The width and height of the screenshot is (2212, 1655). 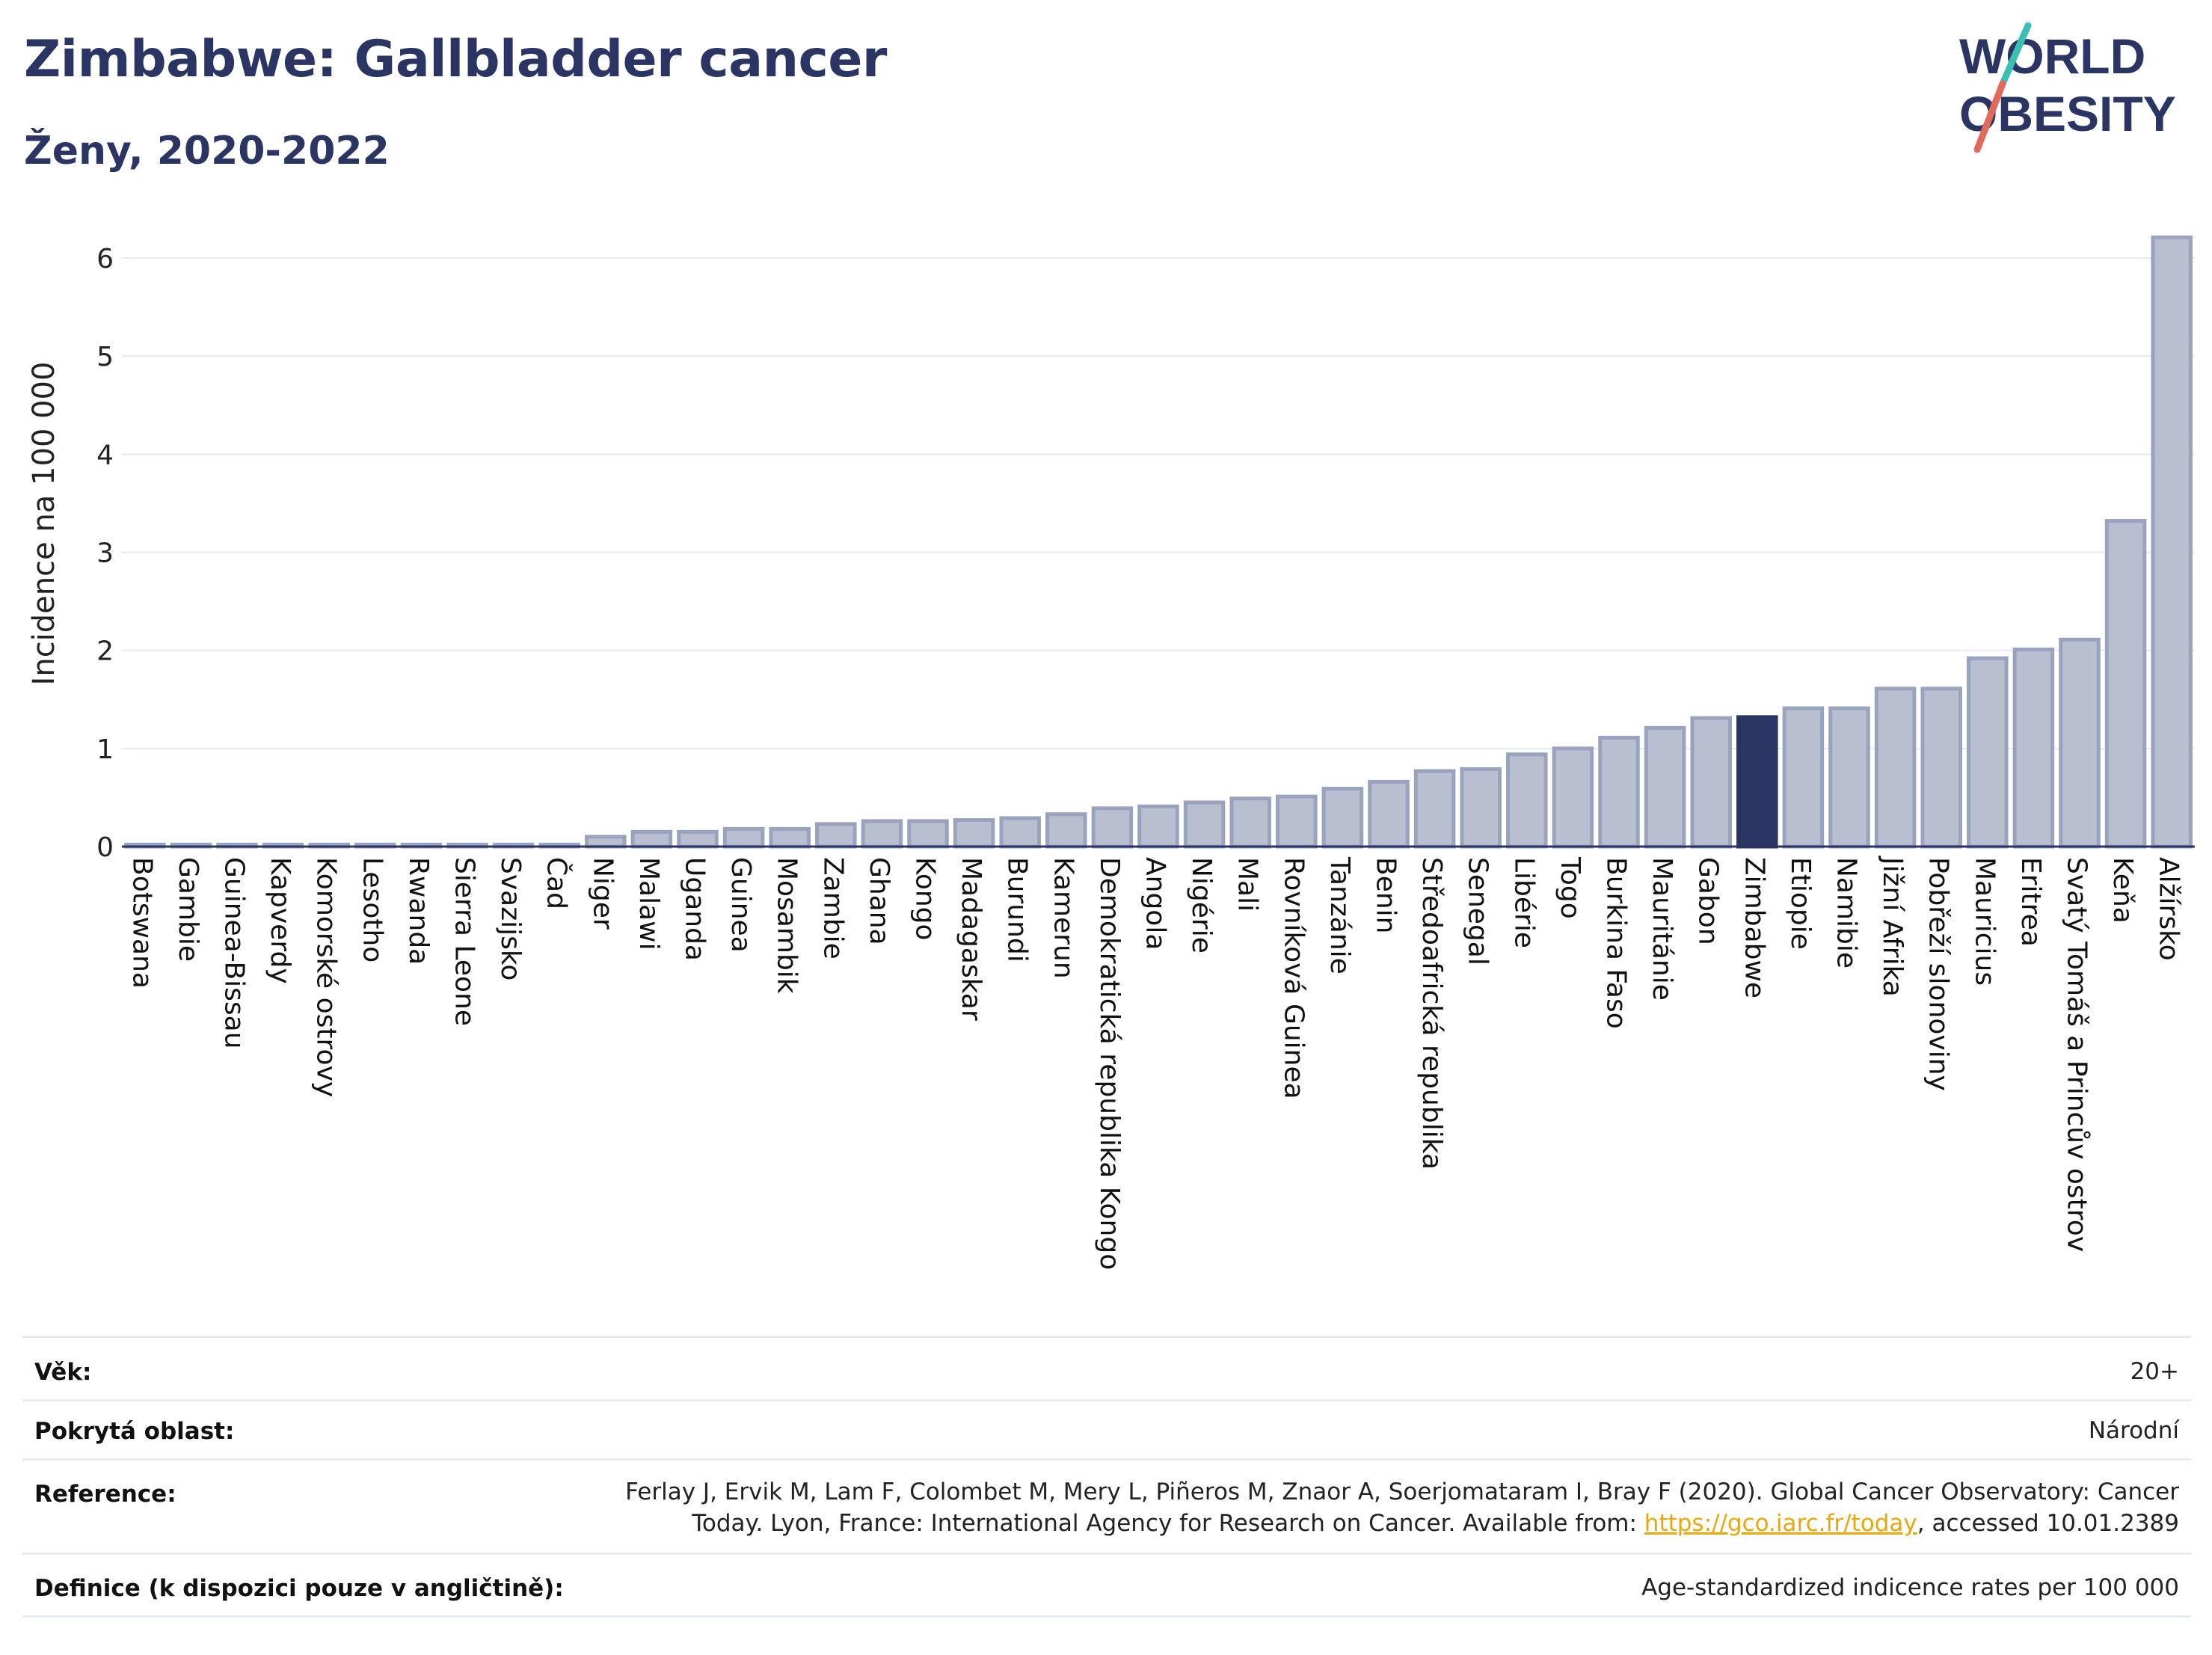 I want to click on x-tick-label: Svazijsko, so click(x=510, y=918).